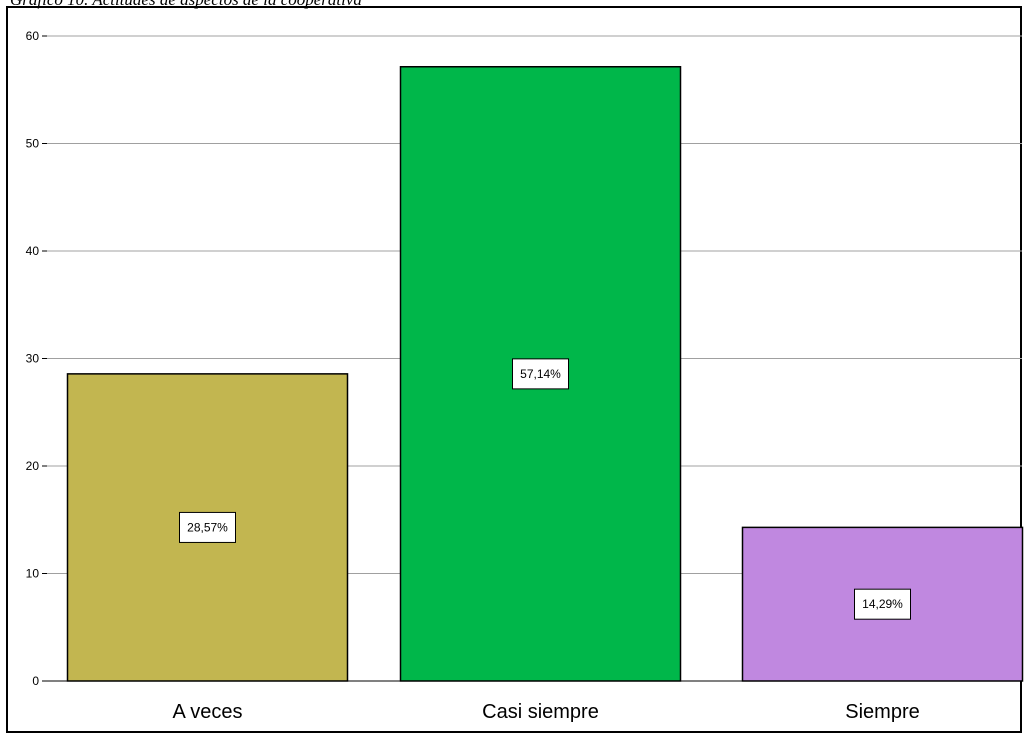  Describe the element at coordinates (33, 574) in the screenshot. I see `y-tick-label: 10` at that location.